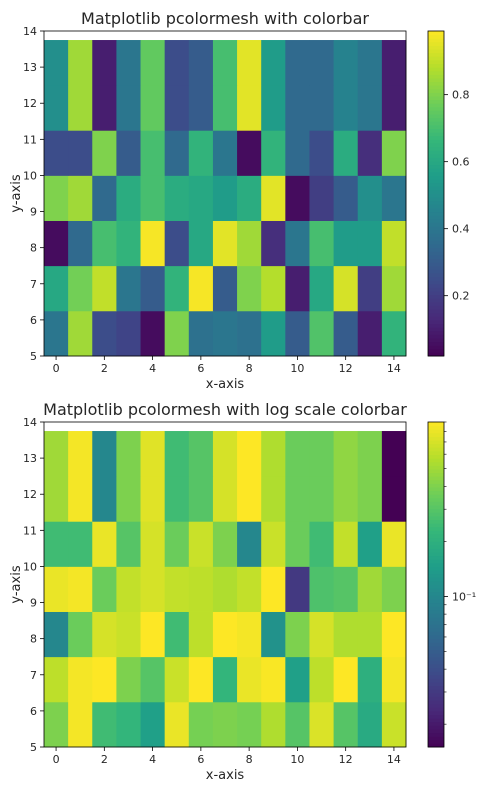 This screenshot has width=492, height=798. What do you see at coordinates (200, 368) in the screenshot?
I see `x-tick-label: 6` at bounding box center [200, 368].